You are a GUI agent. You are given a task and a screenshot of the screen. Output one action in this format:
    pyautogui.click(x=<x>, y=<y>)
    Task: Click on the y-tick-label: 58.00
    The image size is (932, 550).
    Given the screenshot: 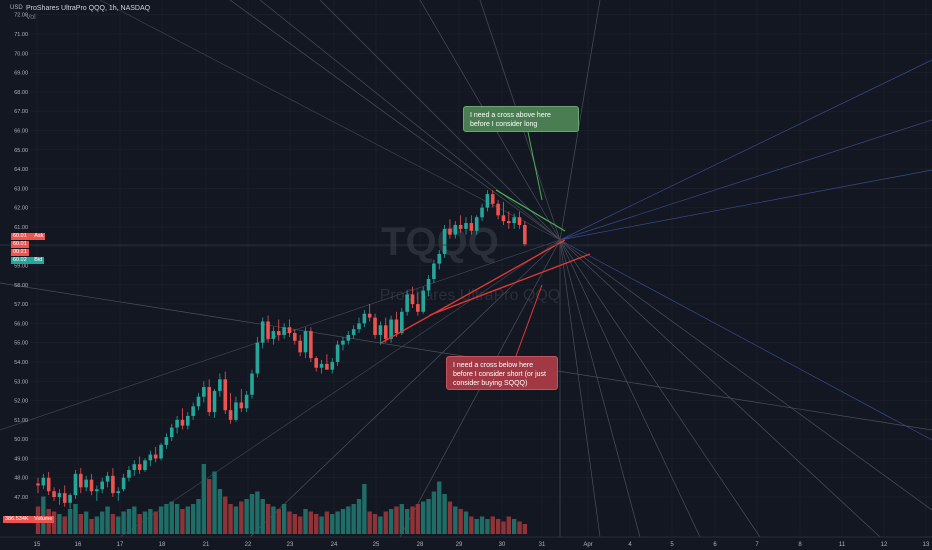 What is the action you would take?
    pyautogui.click(x=21, y=286)
    